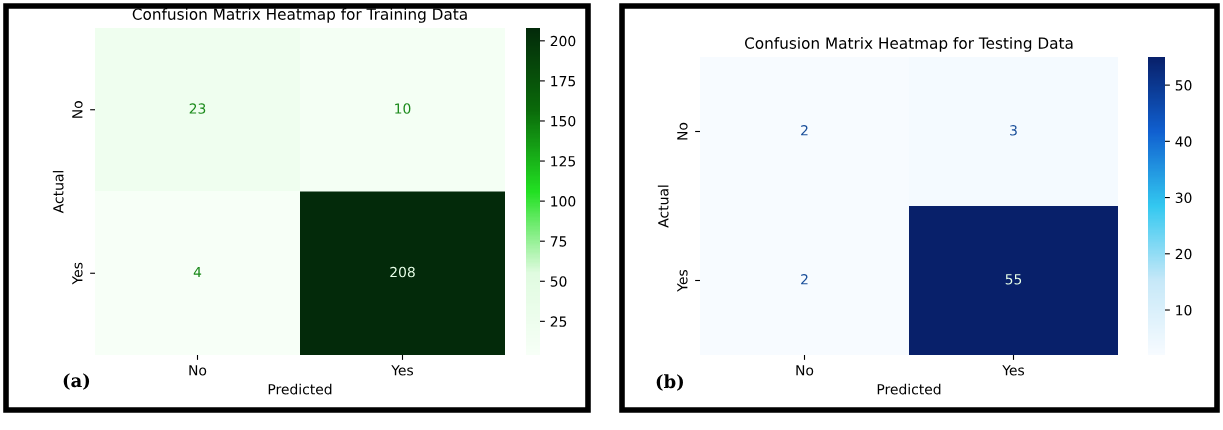  I want to click on color-bar-label: 175, so click(563, 81).